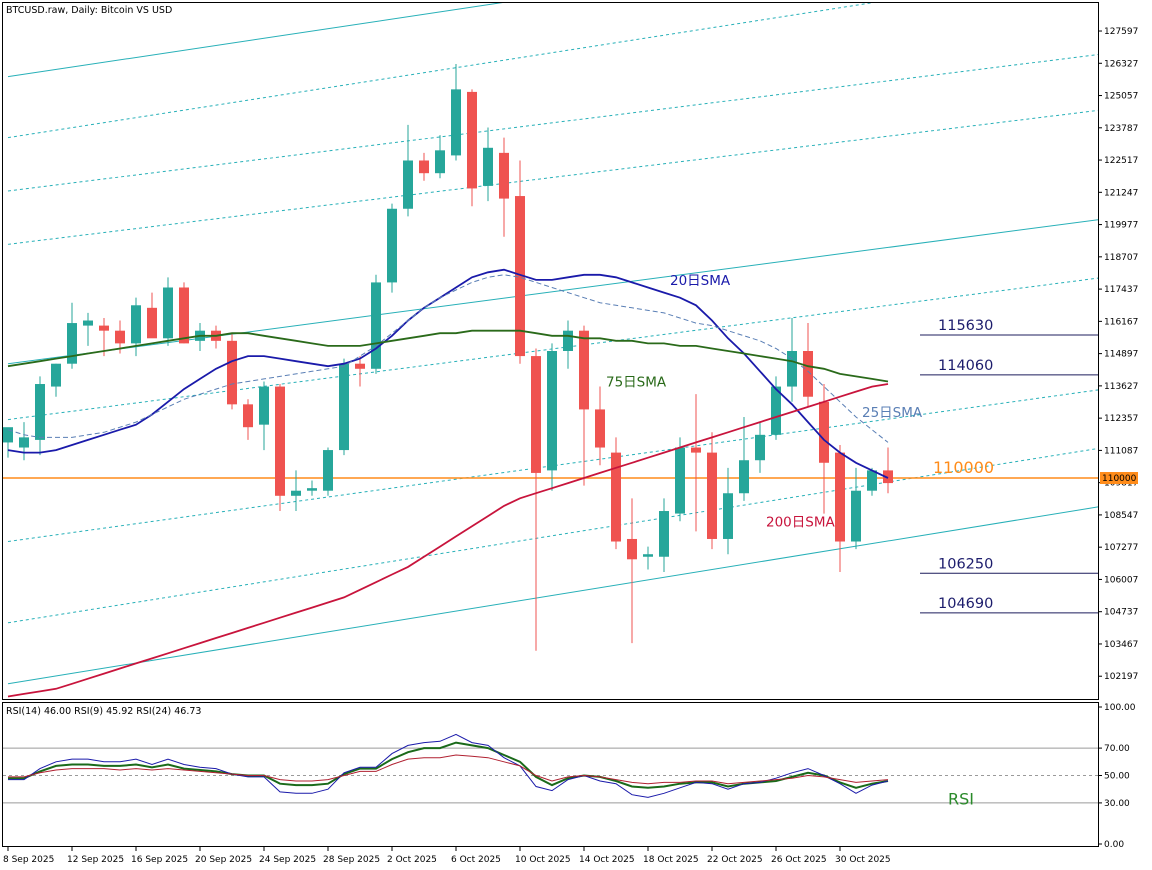 This screenshot has height=870, width=1152. I want to click on rsi-axis-tick-label: 100.00, so click(1120, 708).